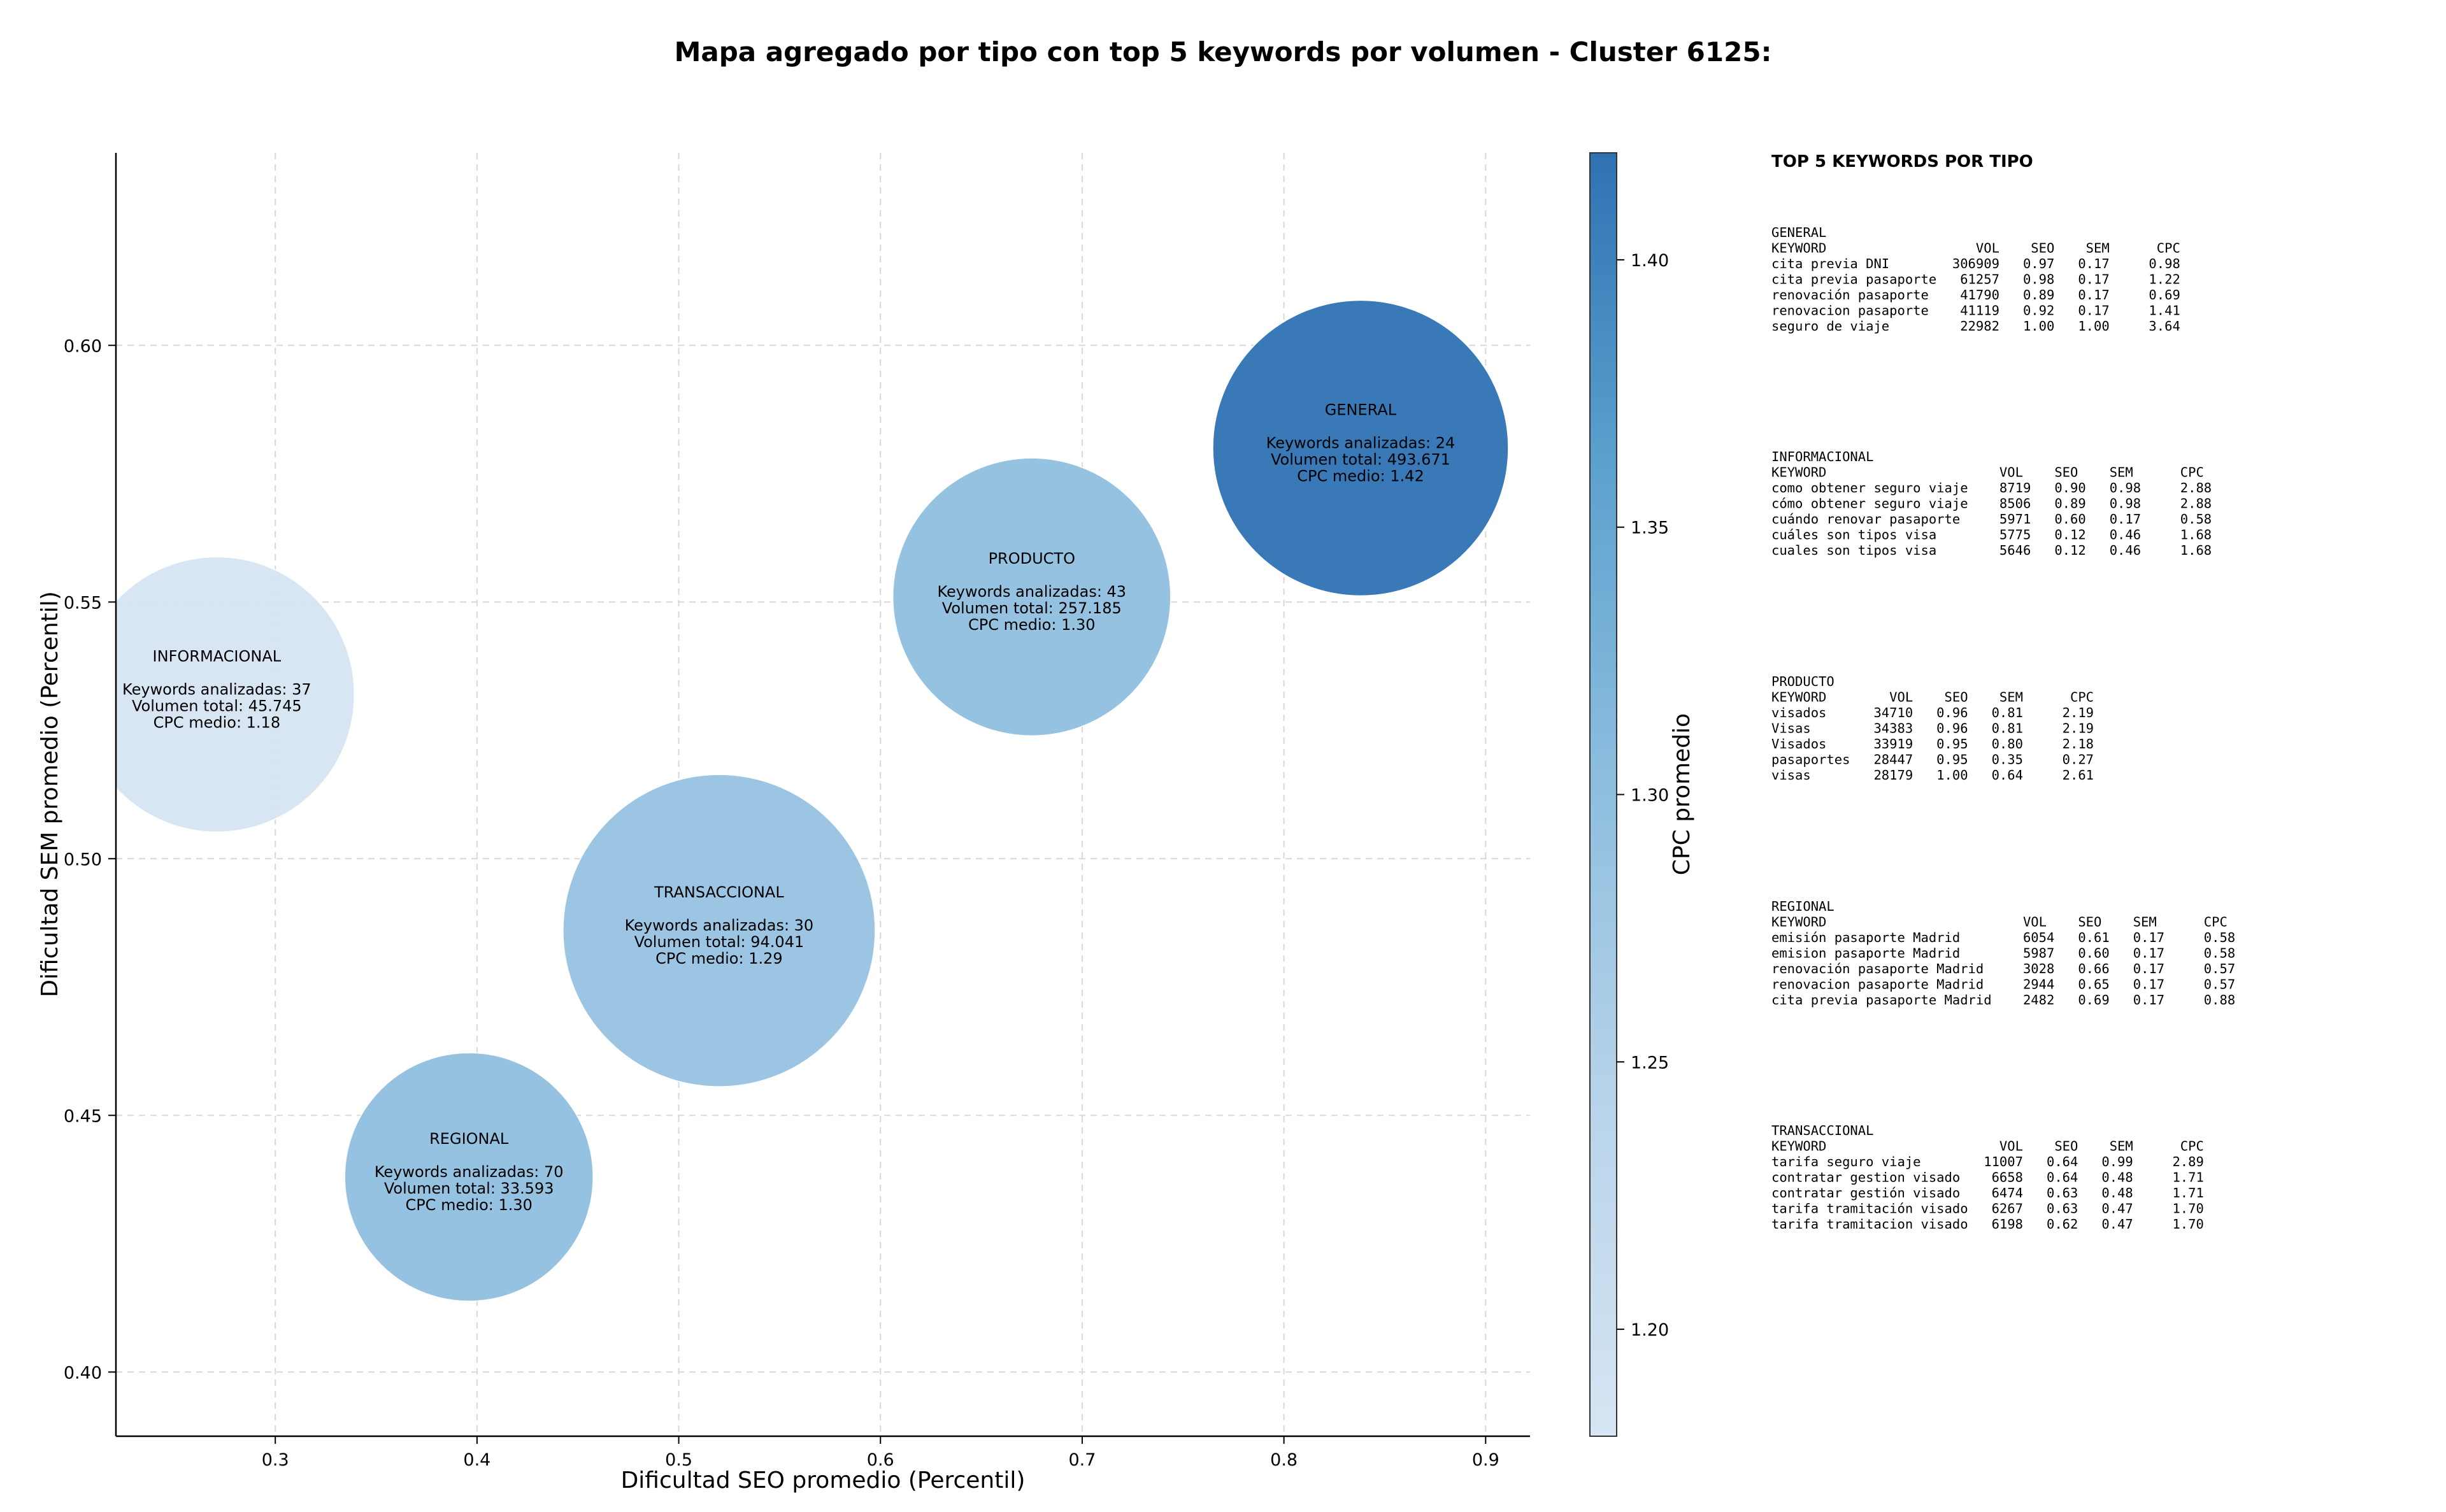  I want to click on bubble-stat: Volumen total: 94.041, so click(719, 942).